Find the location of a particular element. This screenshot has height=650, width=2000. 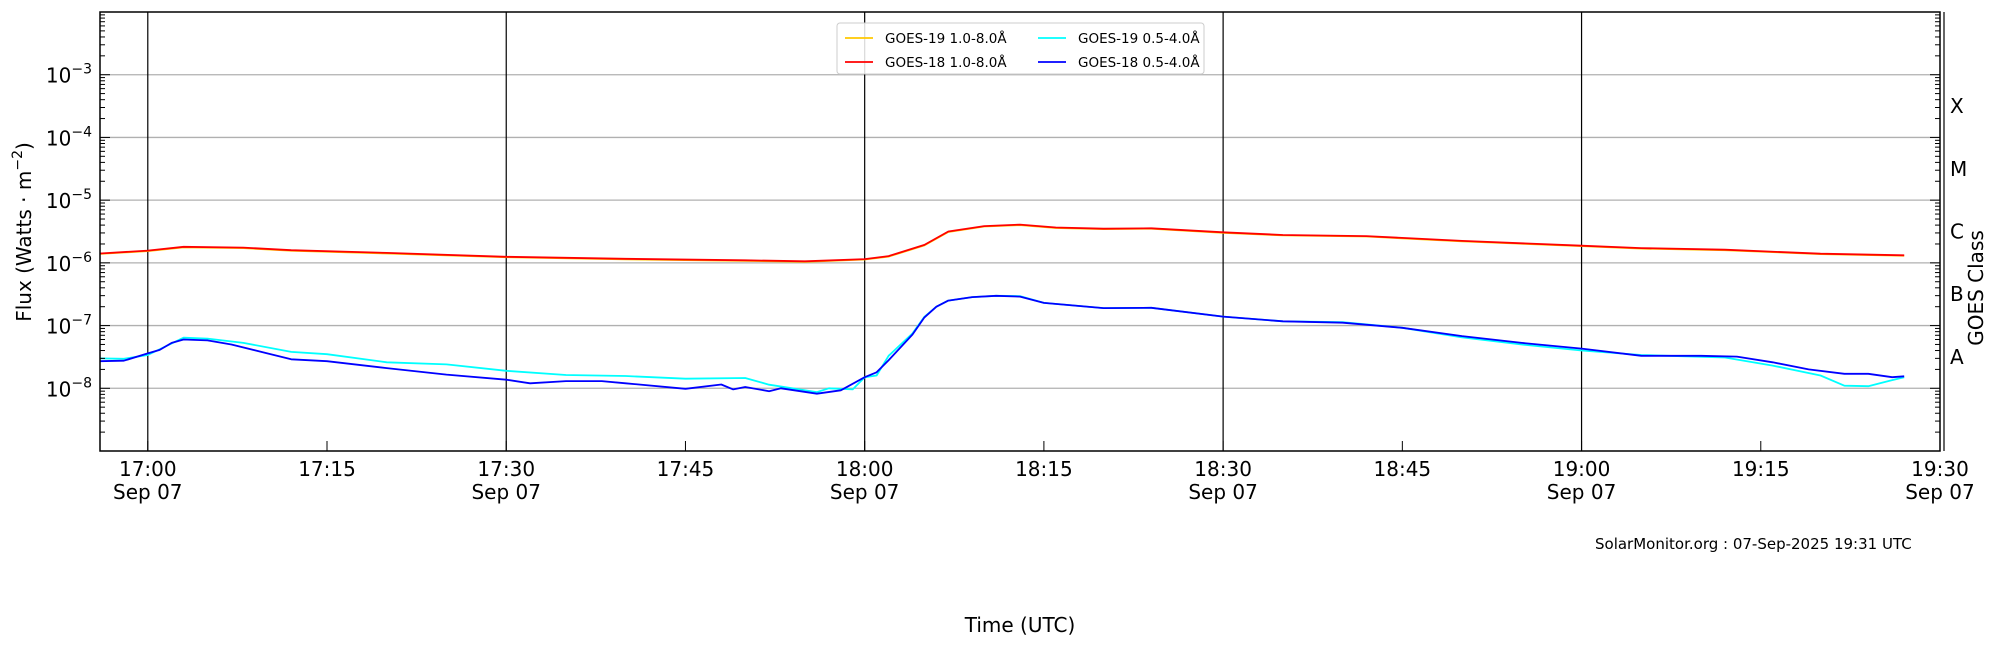

y-tick-label: 10⁻⁶ is located at coordinates (69, 263).